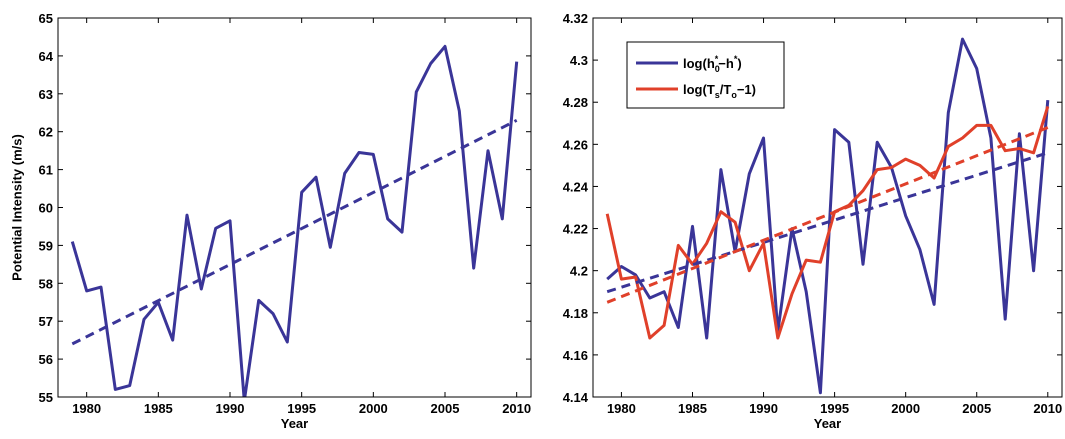  I want to click on y-tick-label: 4.2, so click(579, 271).